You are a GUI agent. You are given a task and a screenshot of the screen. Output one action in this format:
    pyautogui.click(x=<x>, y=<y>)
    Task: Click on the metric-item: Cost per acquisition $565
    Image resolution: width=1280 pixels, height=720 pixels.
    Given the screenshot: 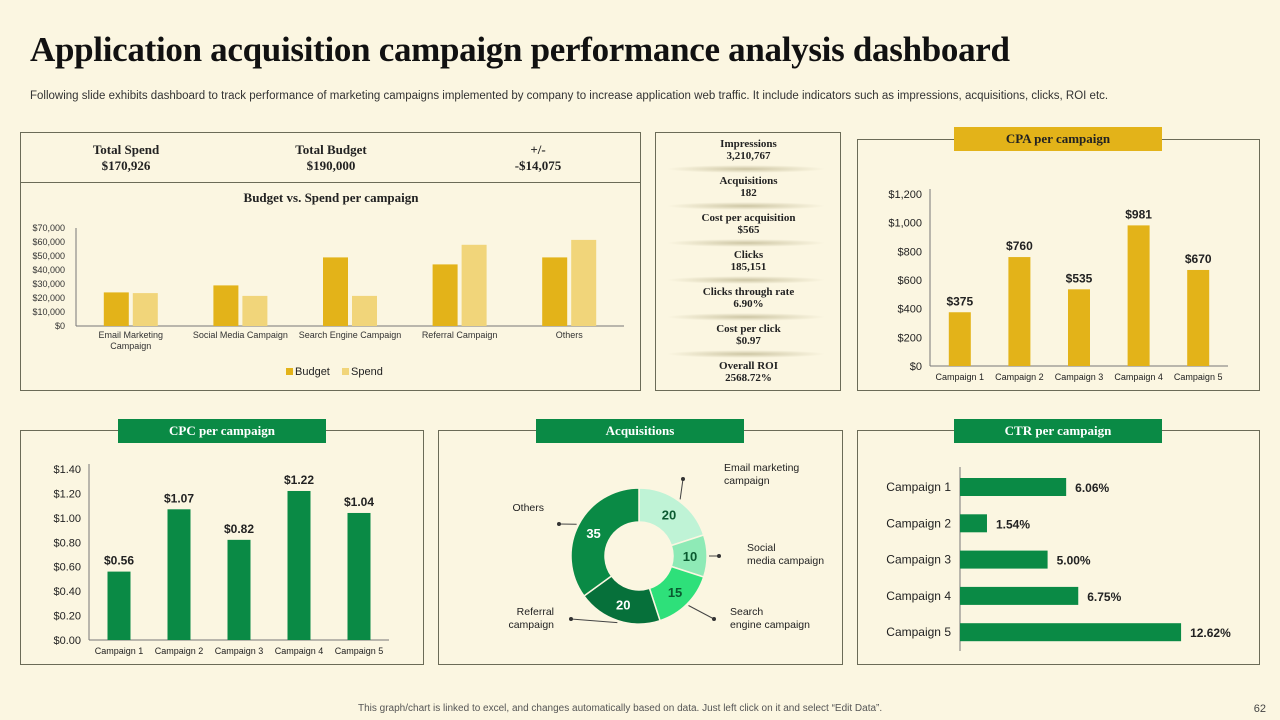 What is the action you would take?
    pyautogui.click(x=748, y=224)
    